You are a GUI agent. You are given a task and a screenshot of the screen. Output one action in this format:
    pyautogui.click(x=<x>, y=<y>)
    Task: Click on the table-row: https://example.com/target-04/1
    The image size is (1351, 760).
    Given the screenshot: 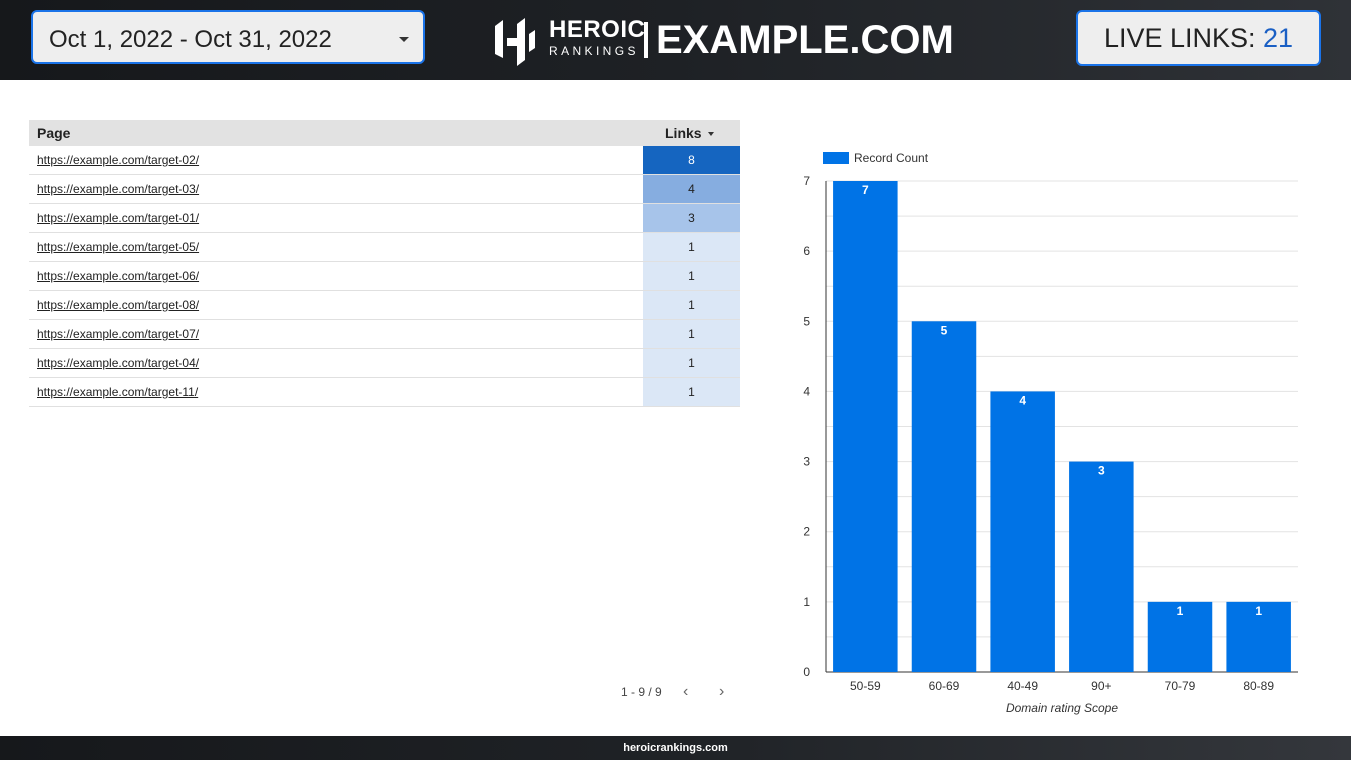 What is the action you would take?
    pyautogui.click(x=384, y=363)
    